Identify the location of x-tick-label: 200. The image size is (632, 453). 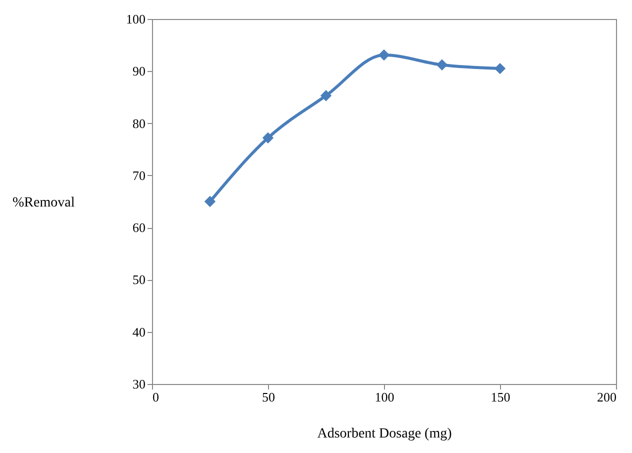
(606, 397).